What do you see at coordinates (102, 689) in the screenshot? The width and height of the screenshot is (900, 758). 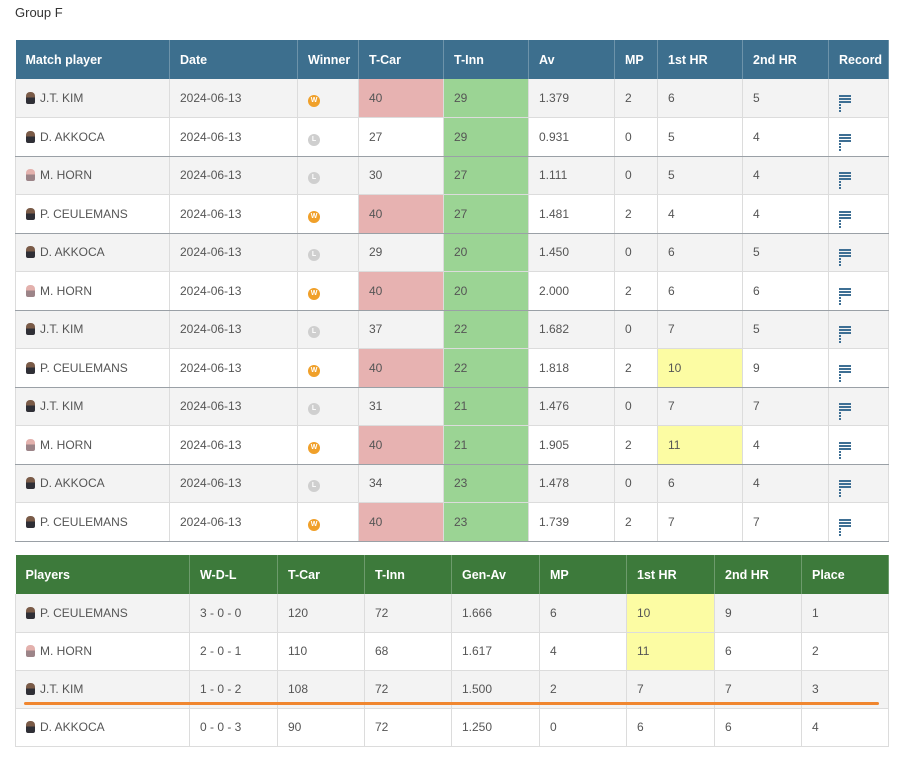 I see `player-cell: J.T. KIM` at bounding box center [102, 689].